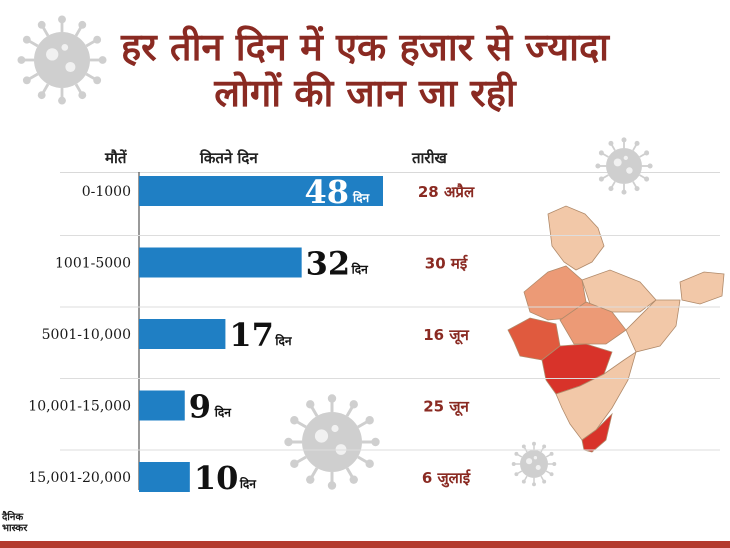  What do you see at coordinates (576, 238) in the screenshot?
I see `map-region-north` at bounding box center [576, 238].